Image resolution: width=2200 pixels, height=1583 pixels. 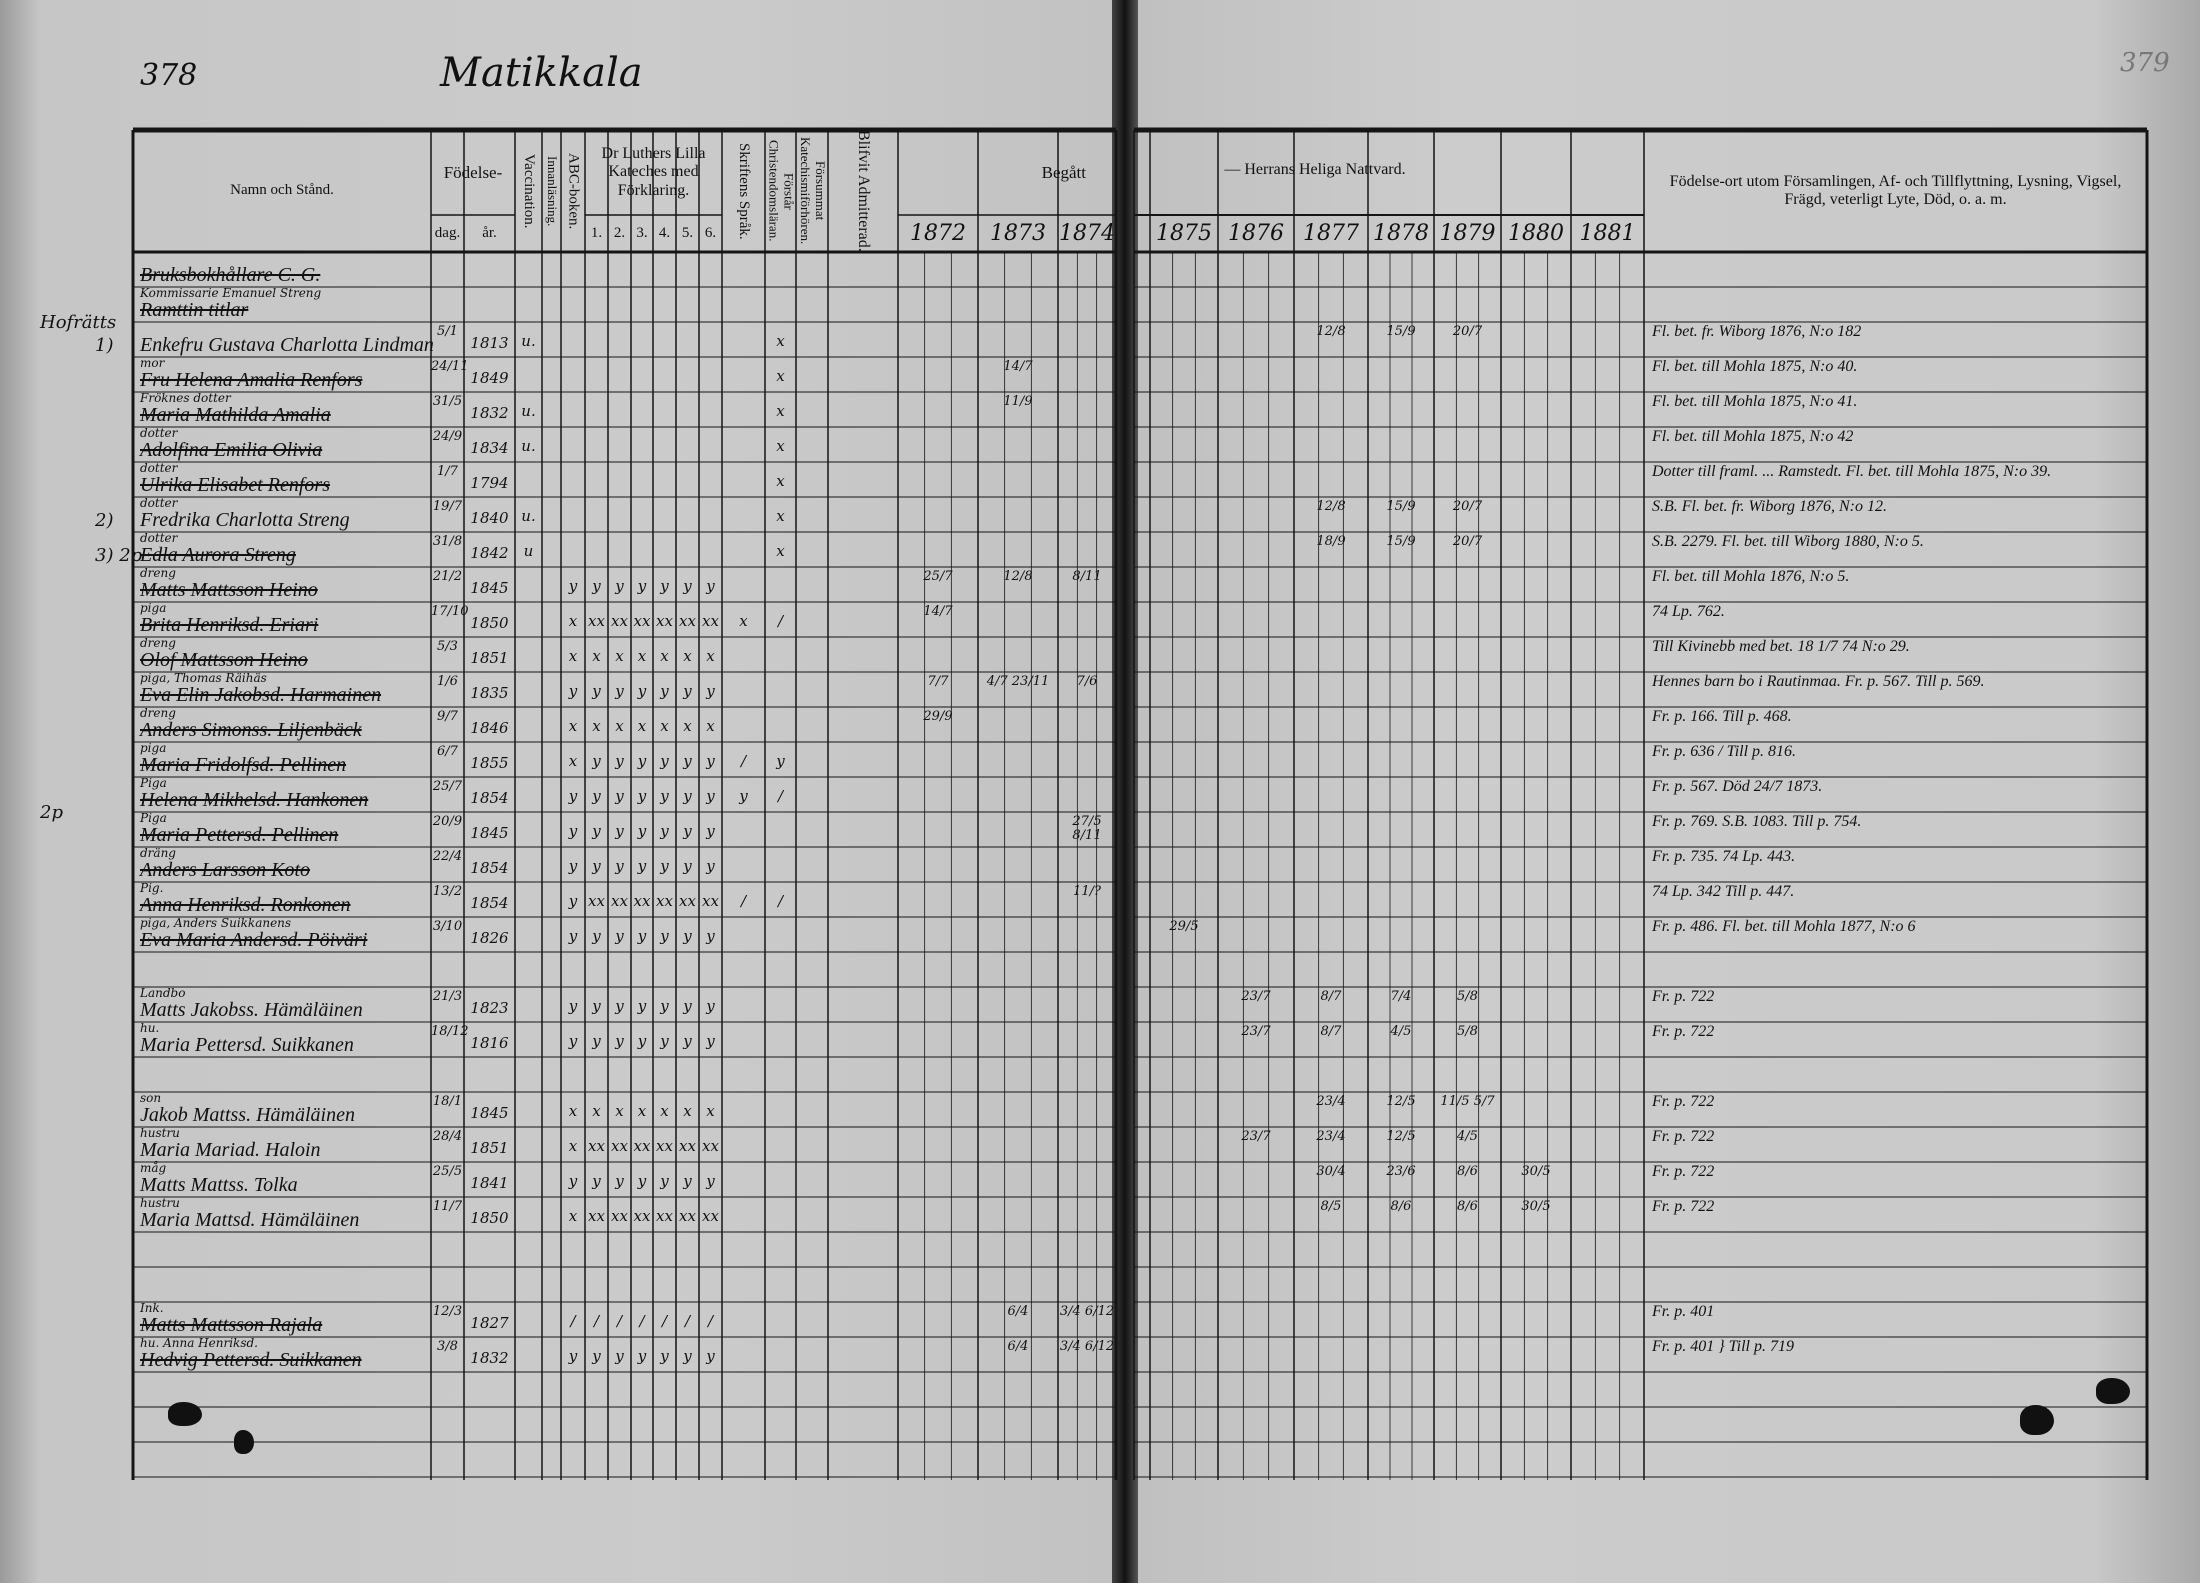 What do you see at coordinates (447, 401) in the screenshot?
I see `birth-day: 31/5` at bounding box center [447, 401].